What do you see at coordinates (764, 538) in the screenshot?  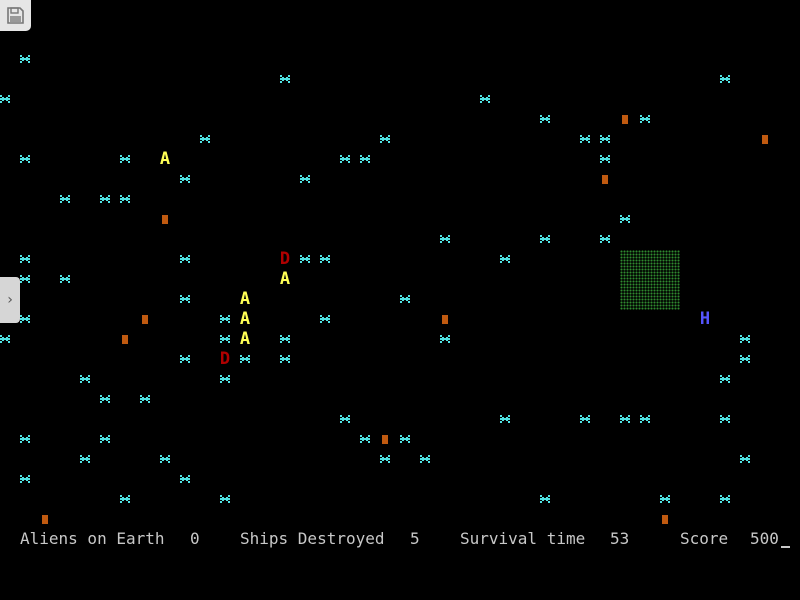 I see `score-value: 500` at bounding box center [764, 538].